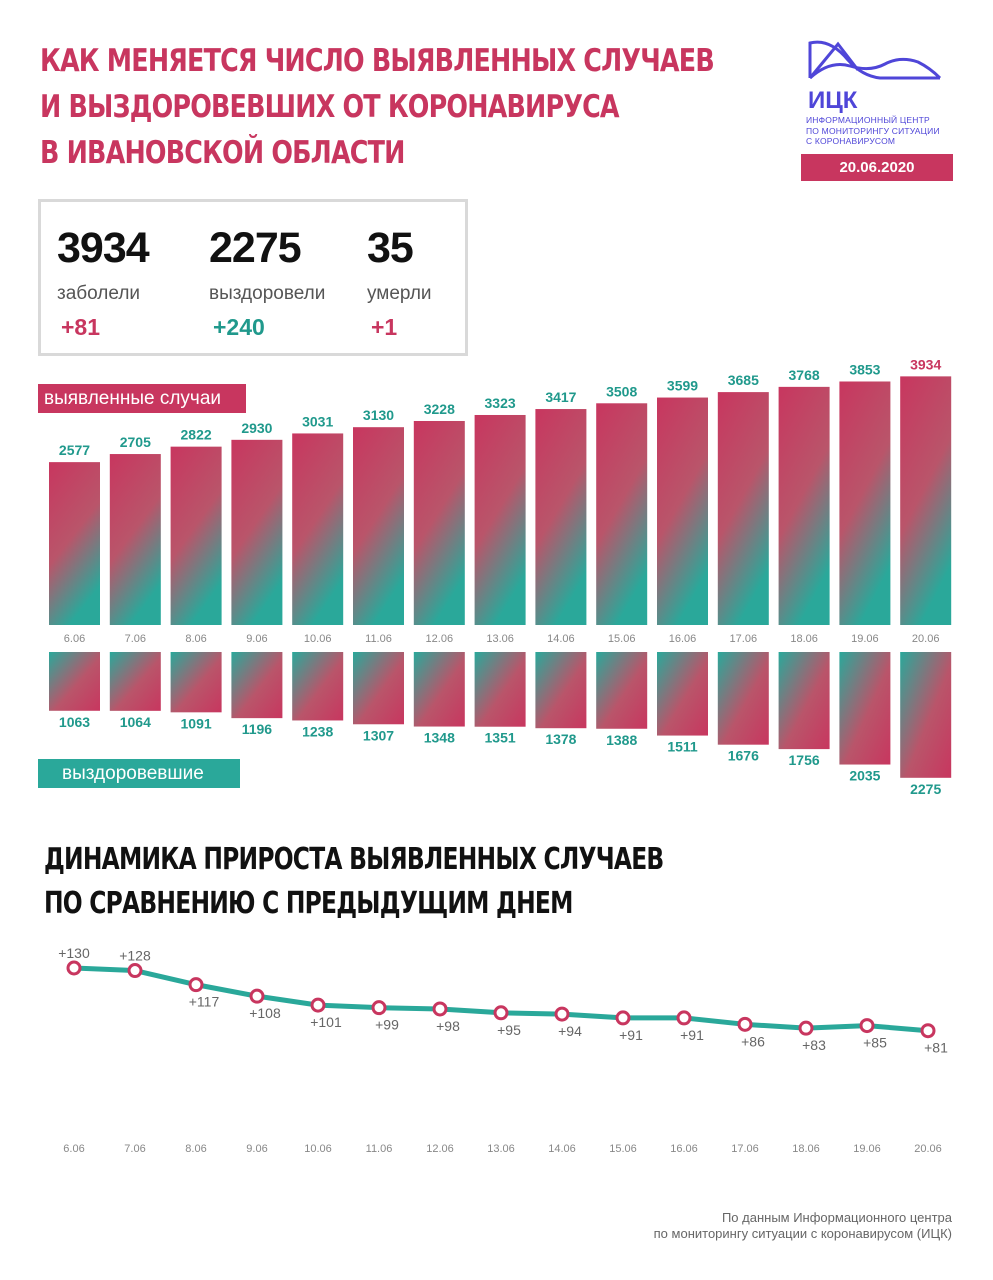 Image resolution: width=993 pixels, height=1280 pixels. I want to click on recovered-value-label: 1307, so click(378, 735).